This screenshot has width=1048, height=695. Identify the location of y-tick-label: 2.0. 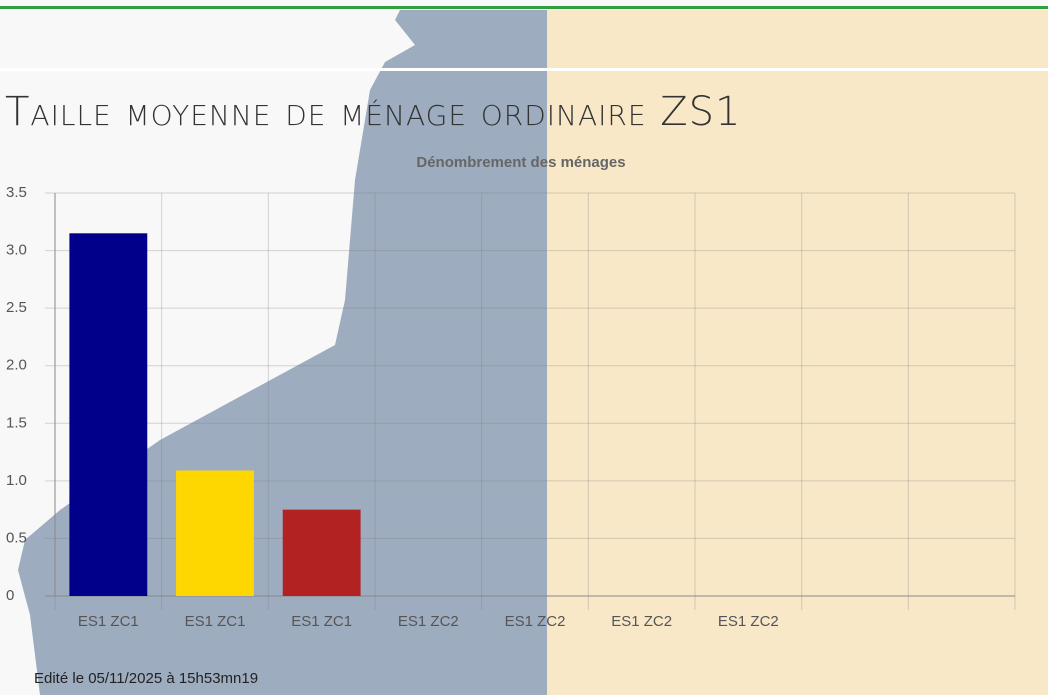
(16, 365).